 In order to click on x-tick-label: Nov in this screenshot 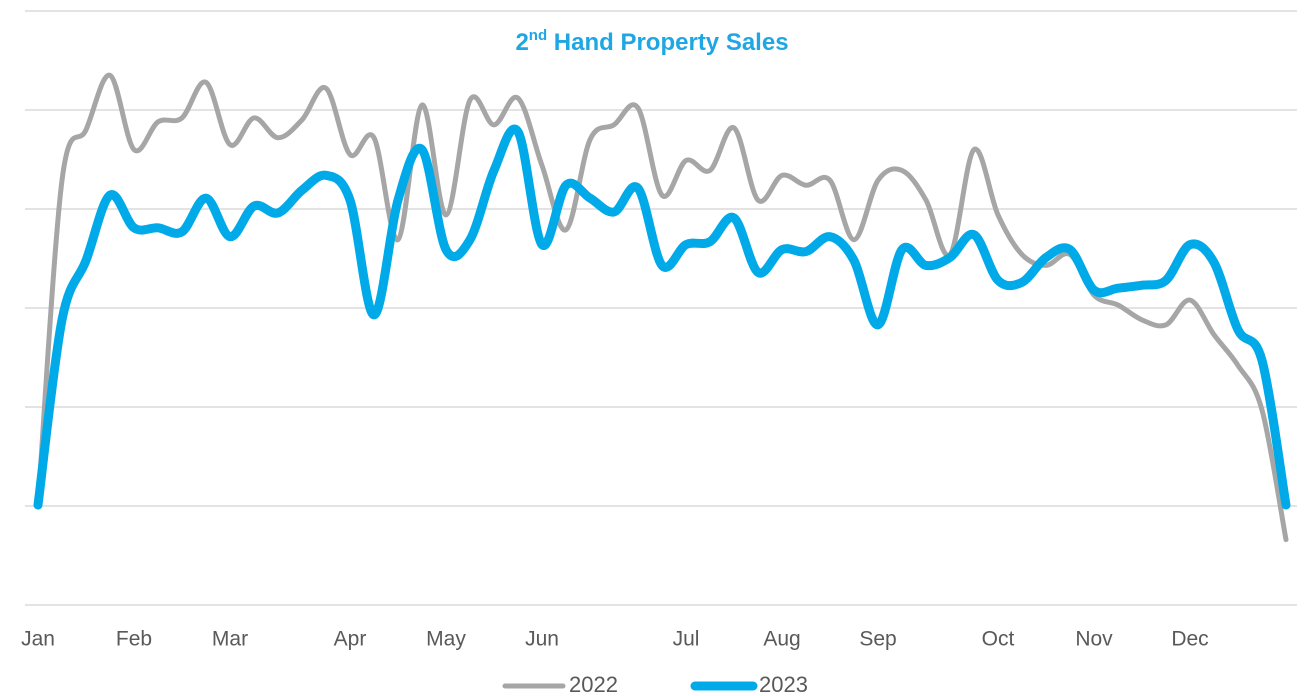, I will do `click(1094, 639)`.